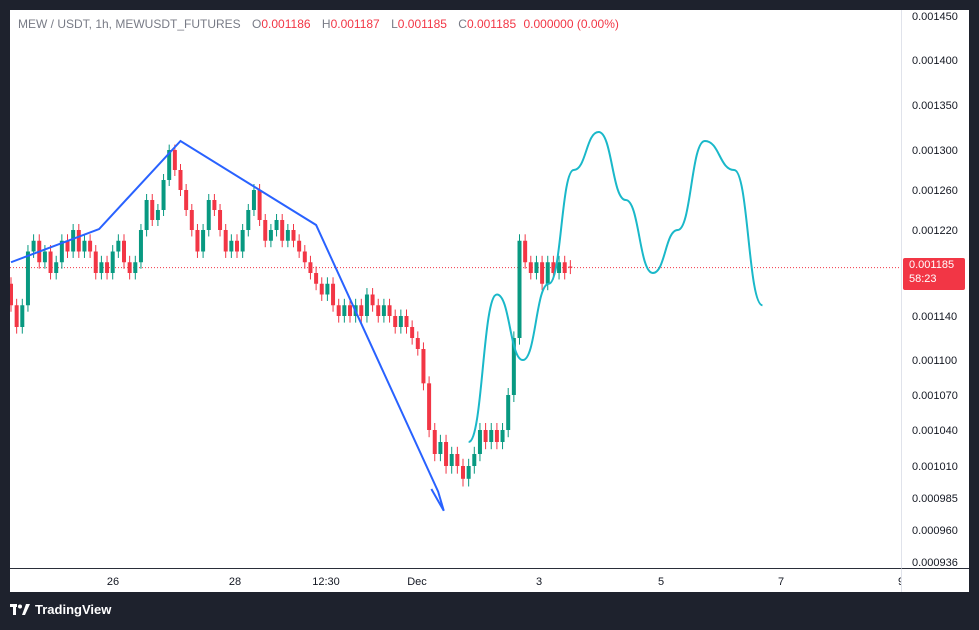  What do you see at coordinates (113, 582) in the screenshot?
I see `time-tick-label: 26` at bounding box center [113, 582].